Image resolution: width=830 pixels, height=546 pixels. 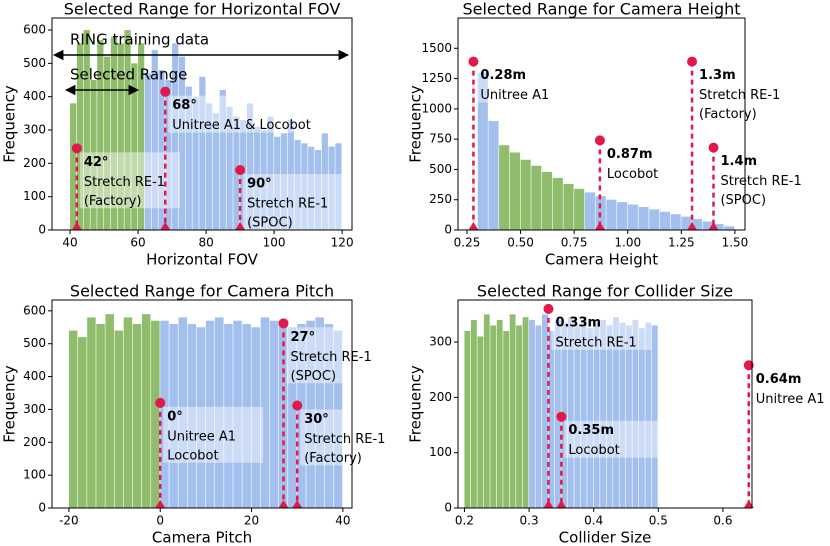 What do you see at coordinates (440, 199) in the screenshot?
I see `y-tick-label: 250` at bounding box center [440, 199].